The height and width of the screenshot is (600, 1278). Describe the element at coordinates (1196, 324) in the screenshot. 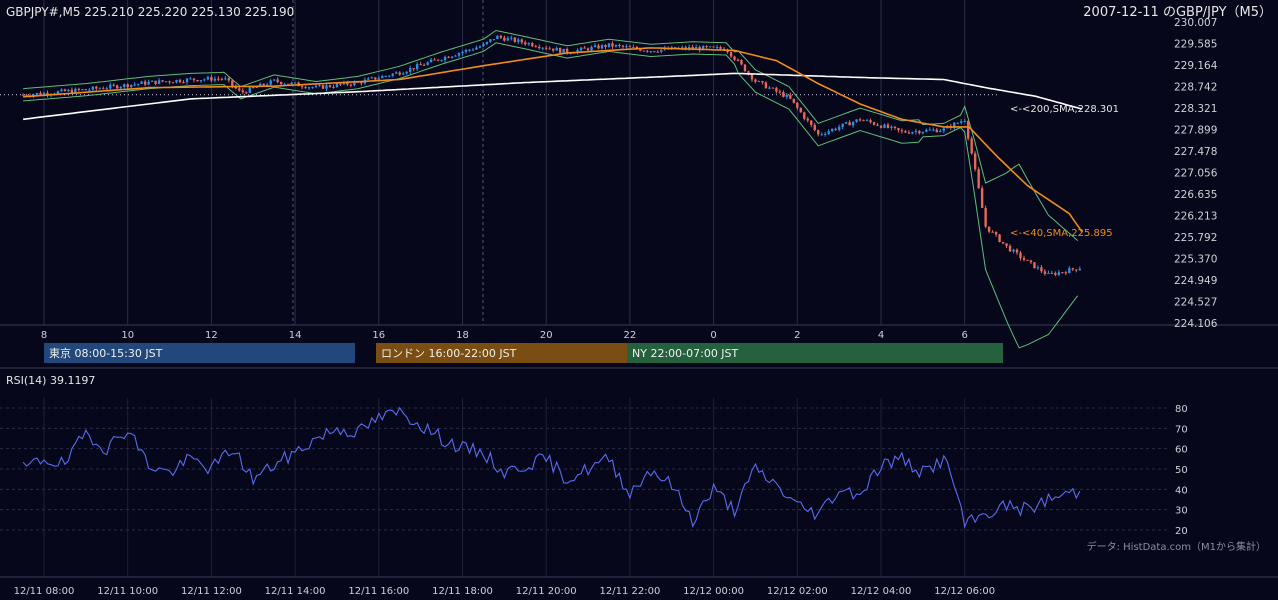

I see `price-tick-label: 224.106` at that location.